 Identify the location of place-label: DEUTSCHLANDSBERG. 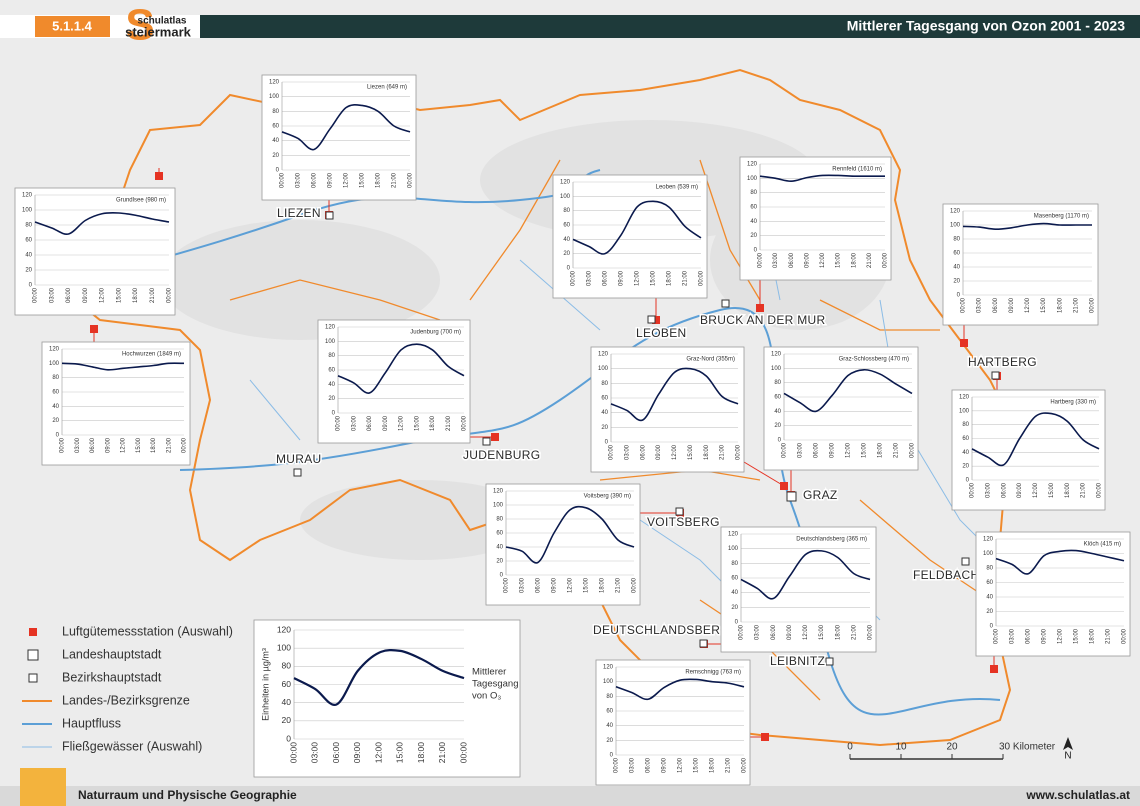
(661, 630).